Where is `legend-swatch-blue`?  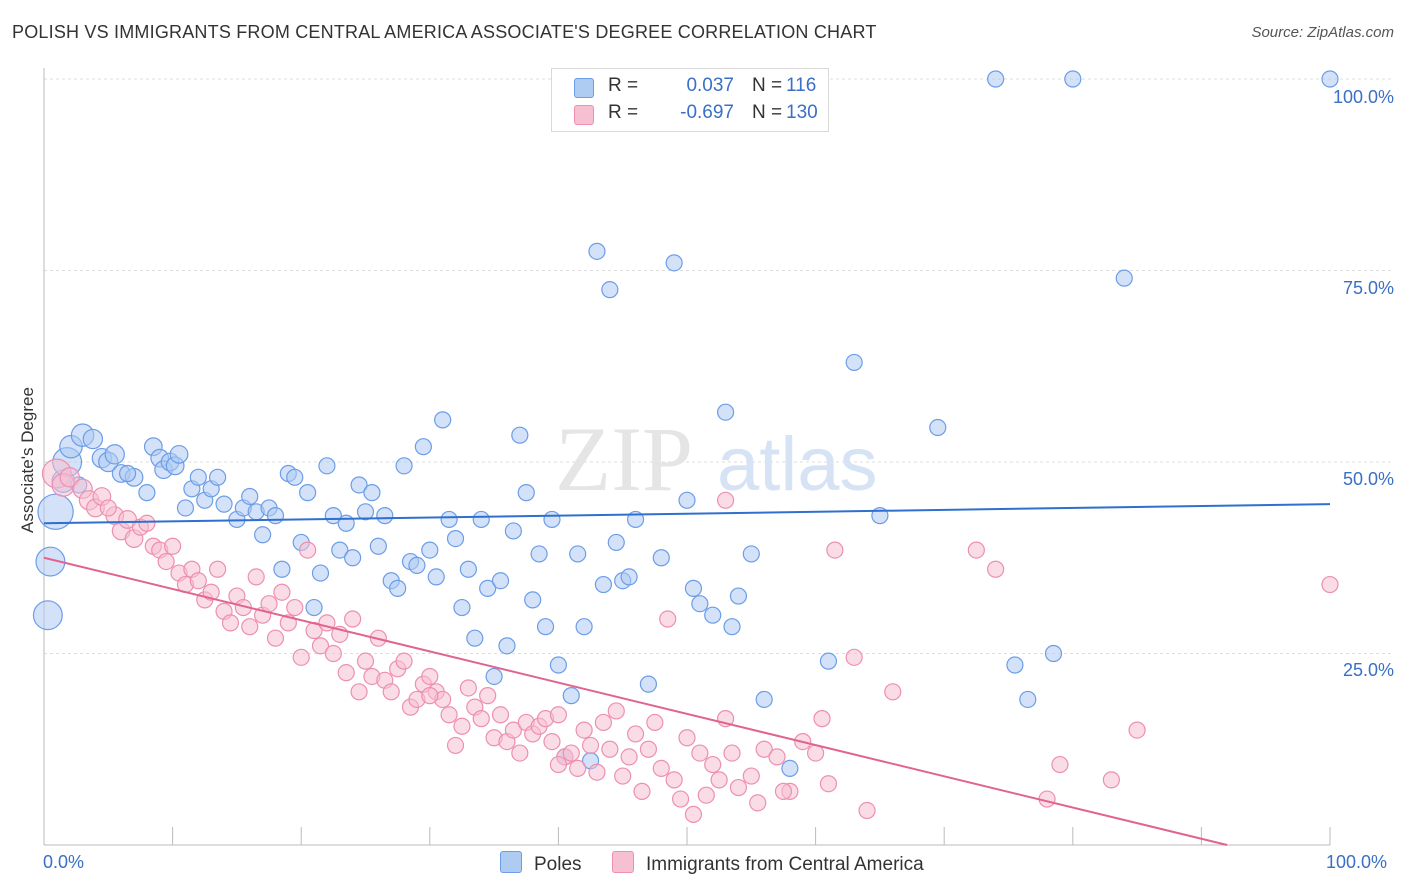
legend-swatch-blue is located at coordinates (584, 88).